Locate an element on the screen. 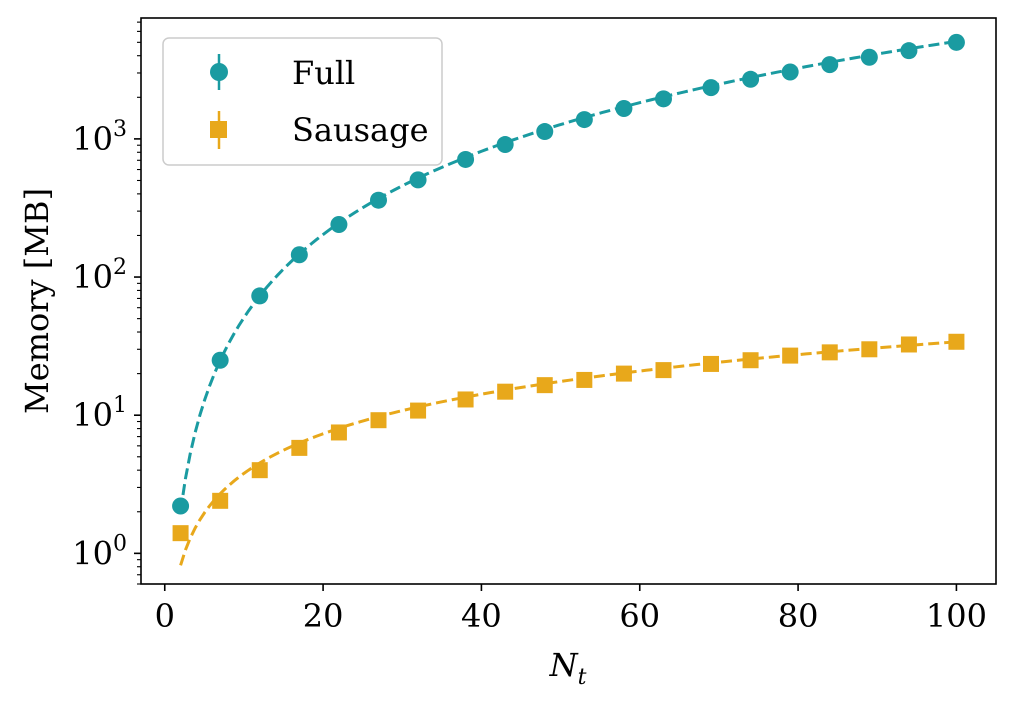 This screenshot has height=705, width=1015. x-tick-label-80: 80 is located at coordinates (798, 616).